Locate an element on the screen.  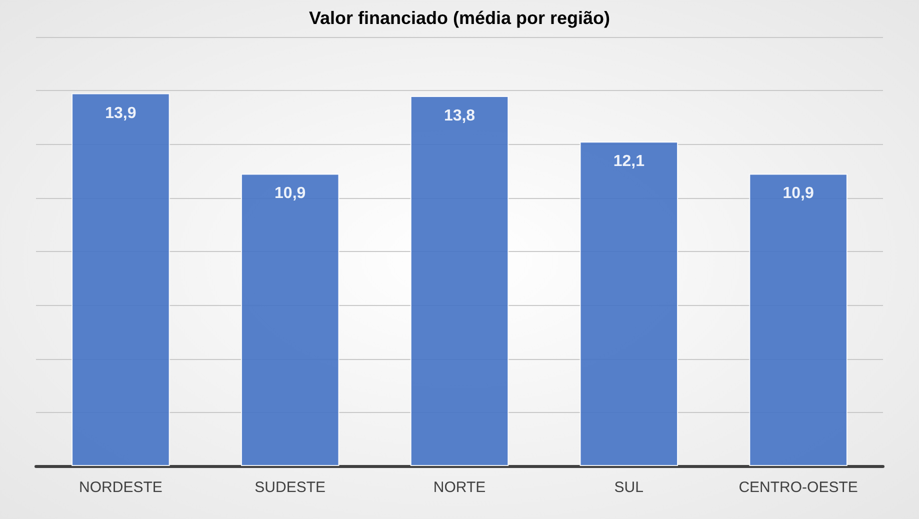
data-label: 12,1 is located at coordinates (629, 161).